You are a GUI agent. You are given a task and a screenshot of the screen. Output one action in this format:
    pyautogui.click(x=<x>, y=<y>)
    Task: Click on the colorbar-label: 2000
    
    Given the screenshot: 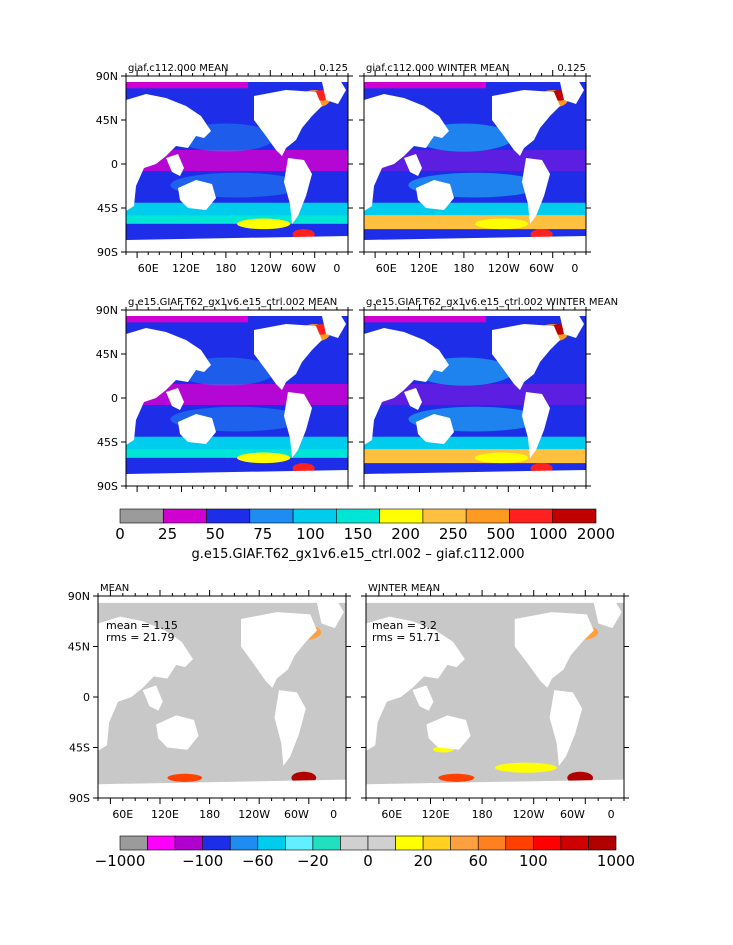 What is the action you would take?
    pyautogui.click(x=596, y=534)
    